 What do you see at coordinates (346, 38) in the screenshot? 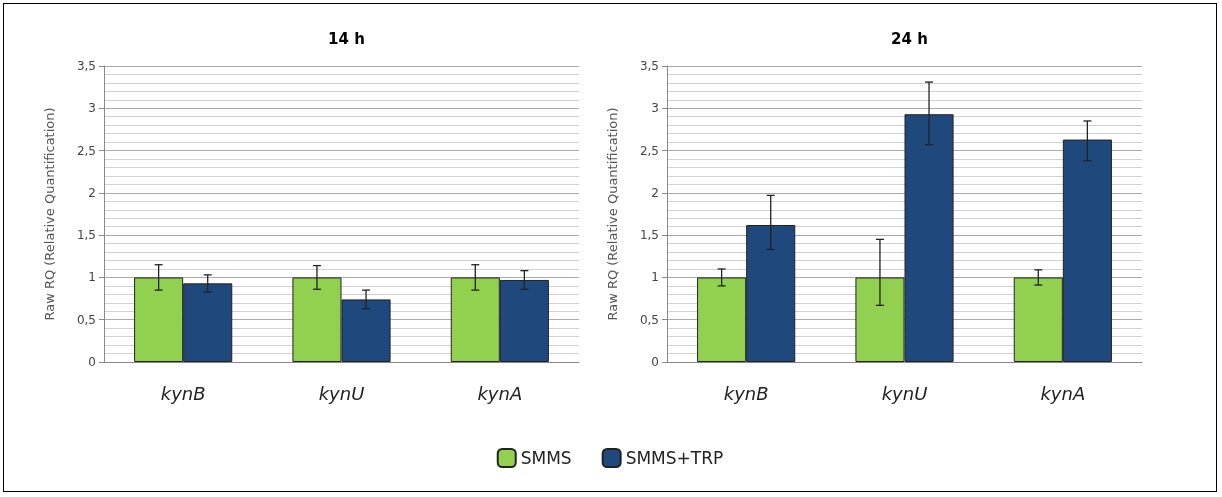
I see `chart-title: 14 h` at bounding box center [346, 38].